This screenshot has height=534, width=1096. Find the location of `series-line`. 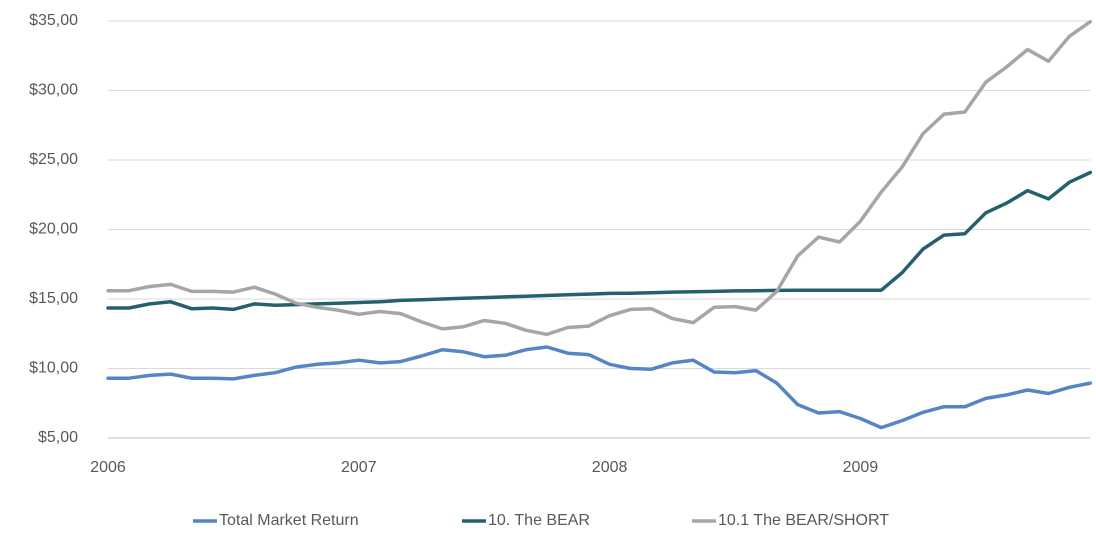

series-line is located at coordinates (599, 387).